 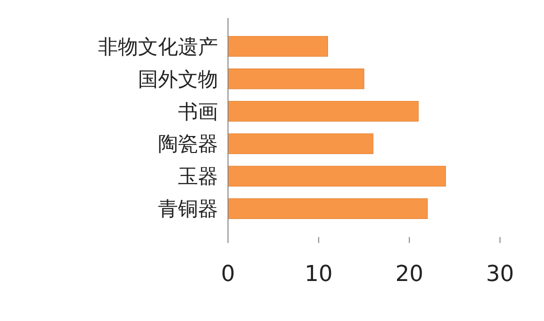 I want to click on y-tick-label: 玉器, so click(x=198, y=176).